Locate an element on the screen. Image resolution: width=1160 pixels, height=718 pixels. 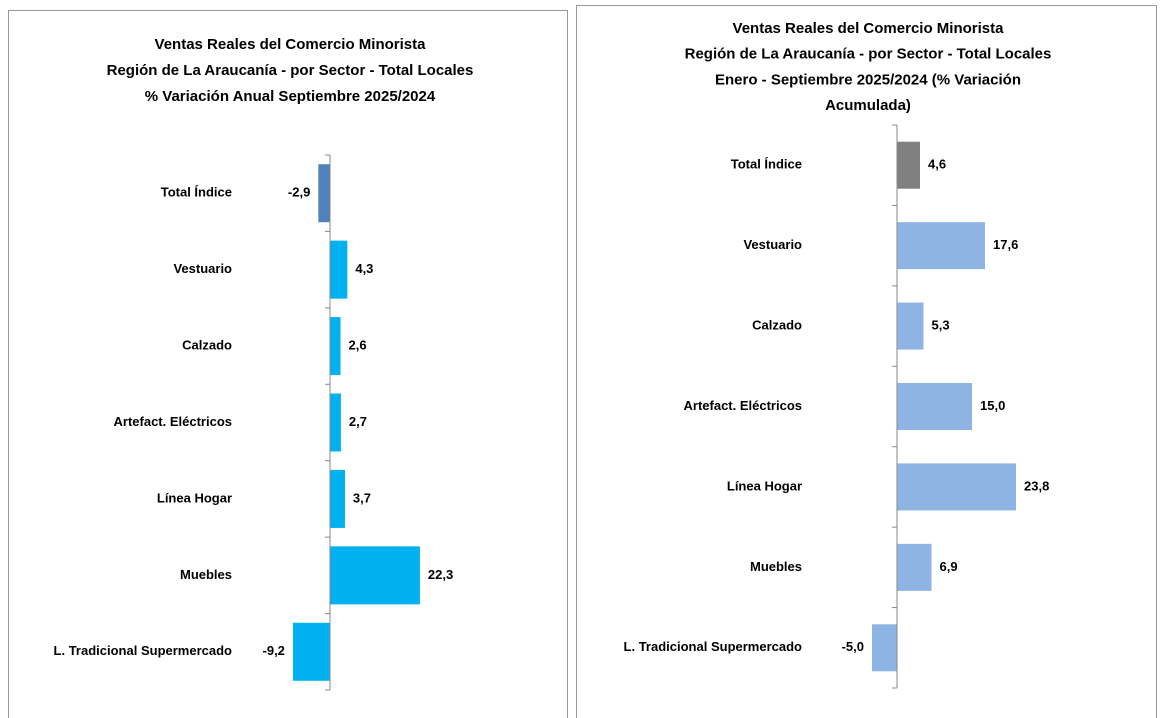
value-label: 17,6 is located at coordinates (1005, 244).